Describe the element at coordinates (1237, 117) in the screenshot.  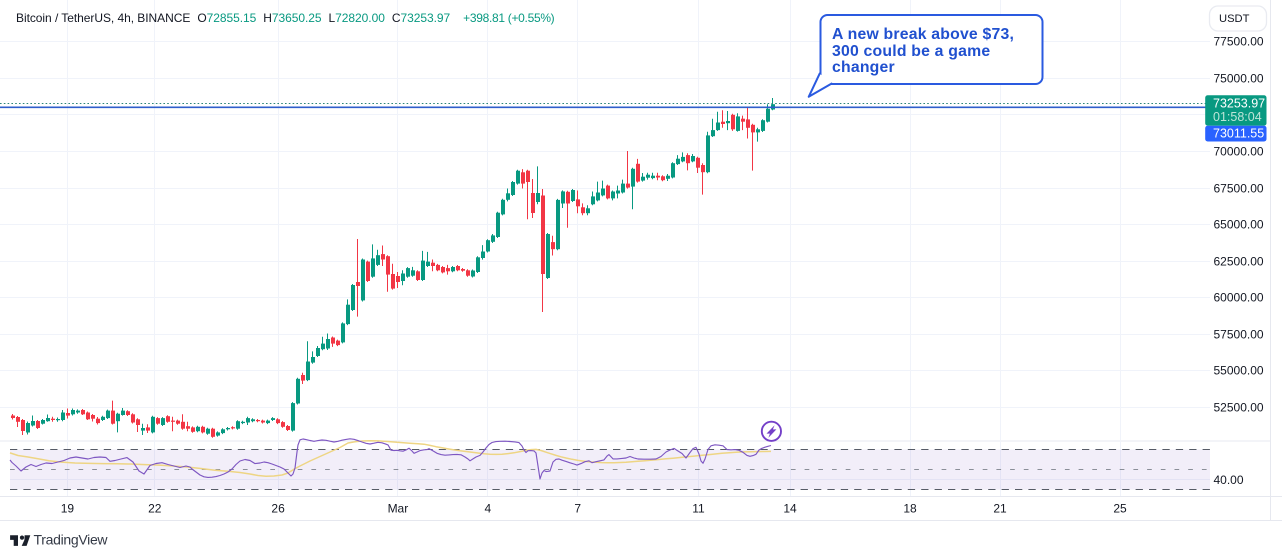
I see `svg-text: 01:58:04` at that location.